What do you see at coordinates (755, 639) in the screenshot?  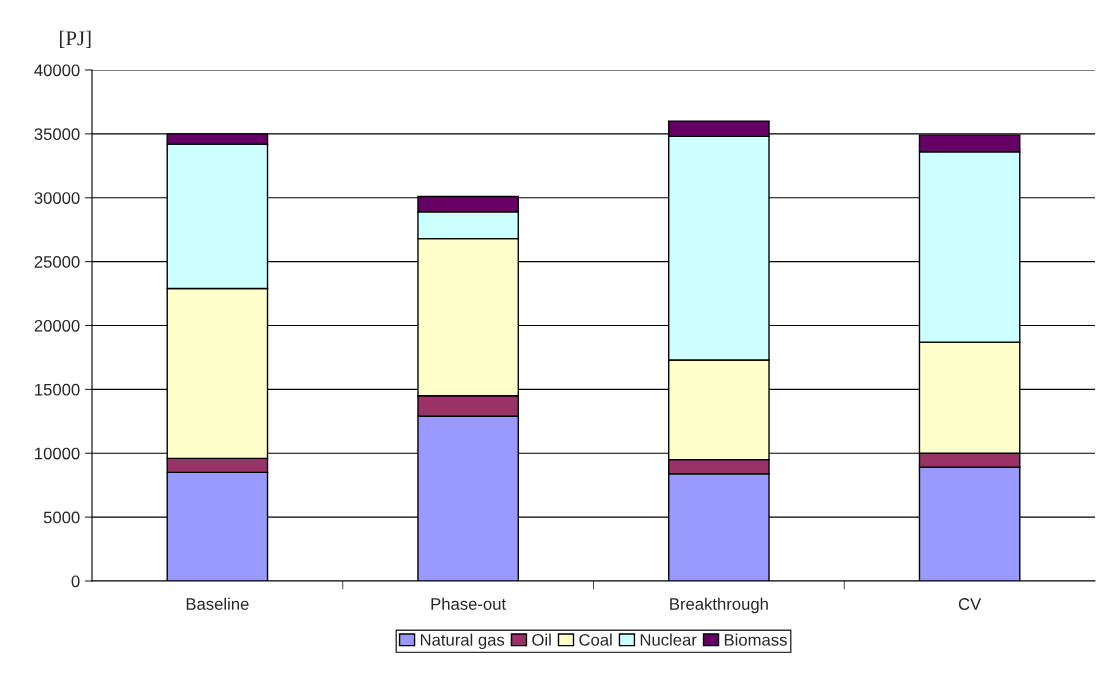 I see `legend-label: Biomass` at bounding box center [755, 639].